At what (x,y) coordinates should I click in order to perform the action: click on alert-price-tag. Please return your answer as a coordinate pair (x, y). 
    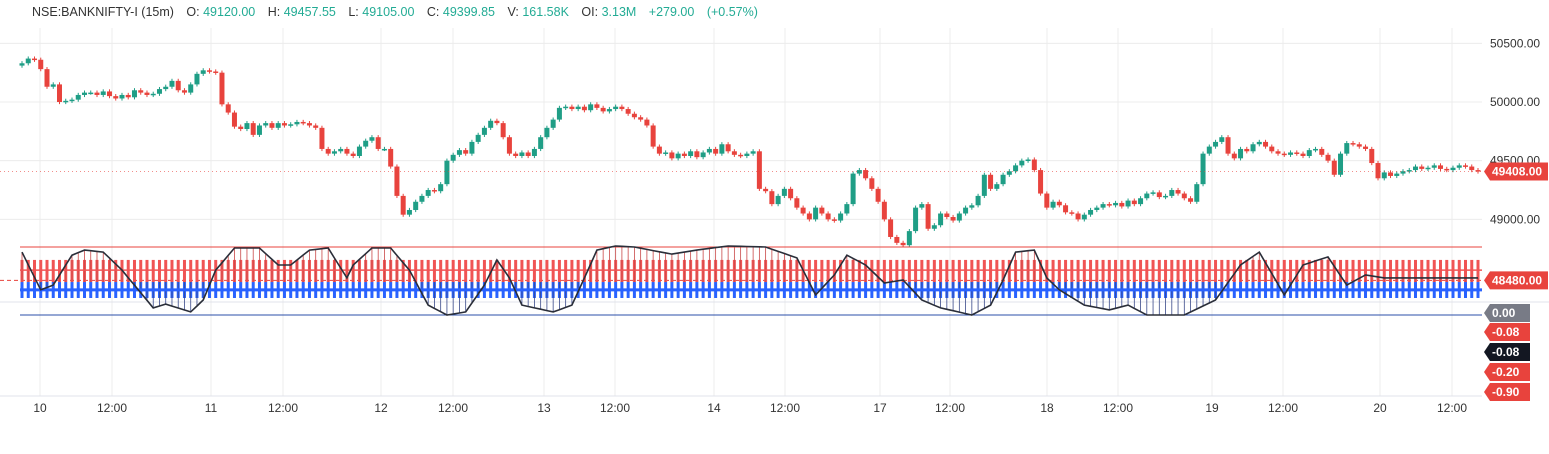
    Looking at the image, I should click on (1516, 280).